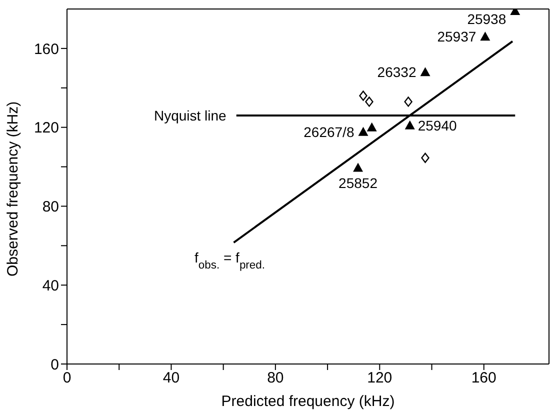  I want to click on y-tick-label: 40, so click(50, 285).